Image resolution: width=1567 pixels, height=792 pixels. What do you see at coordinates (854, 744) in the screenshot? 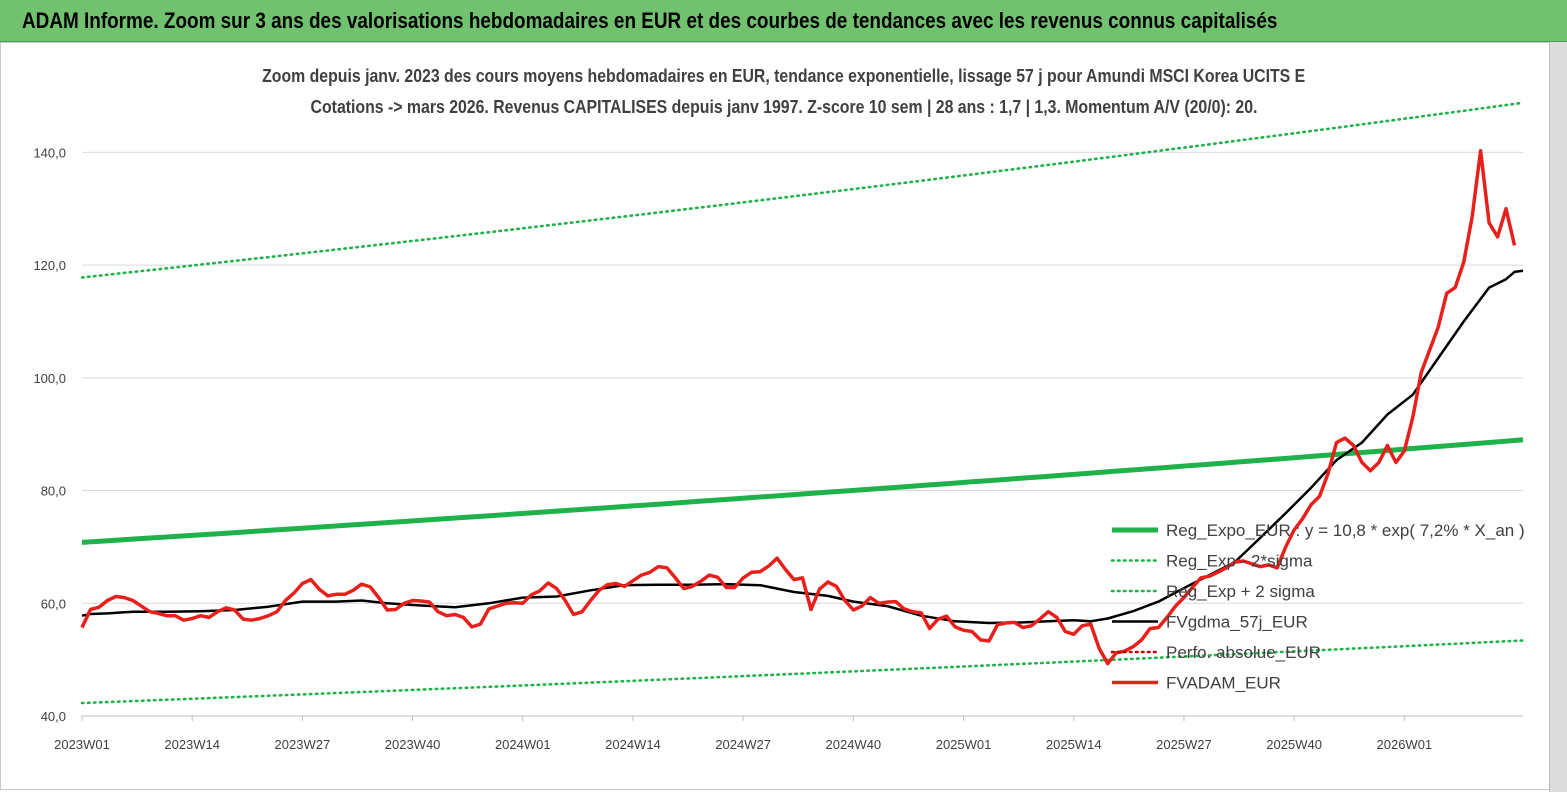
I see `x-tick-label: 2024W40` at bounding box center [854, 744].